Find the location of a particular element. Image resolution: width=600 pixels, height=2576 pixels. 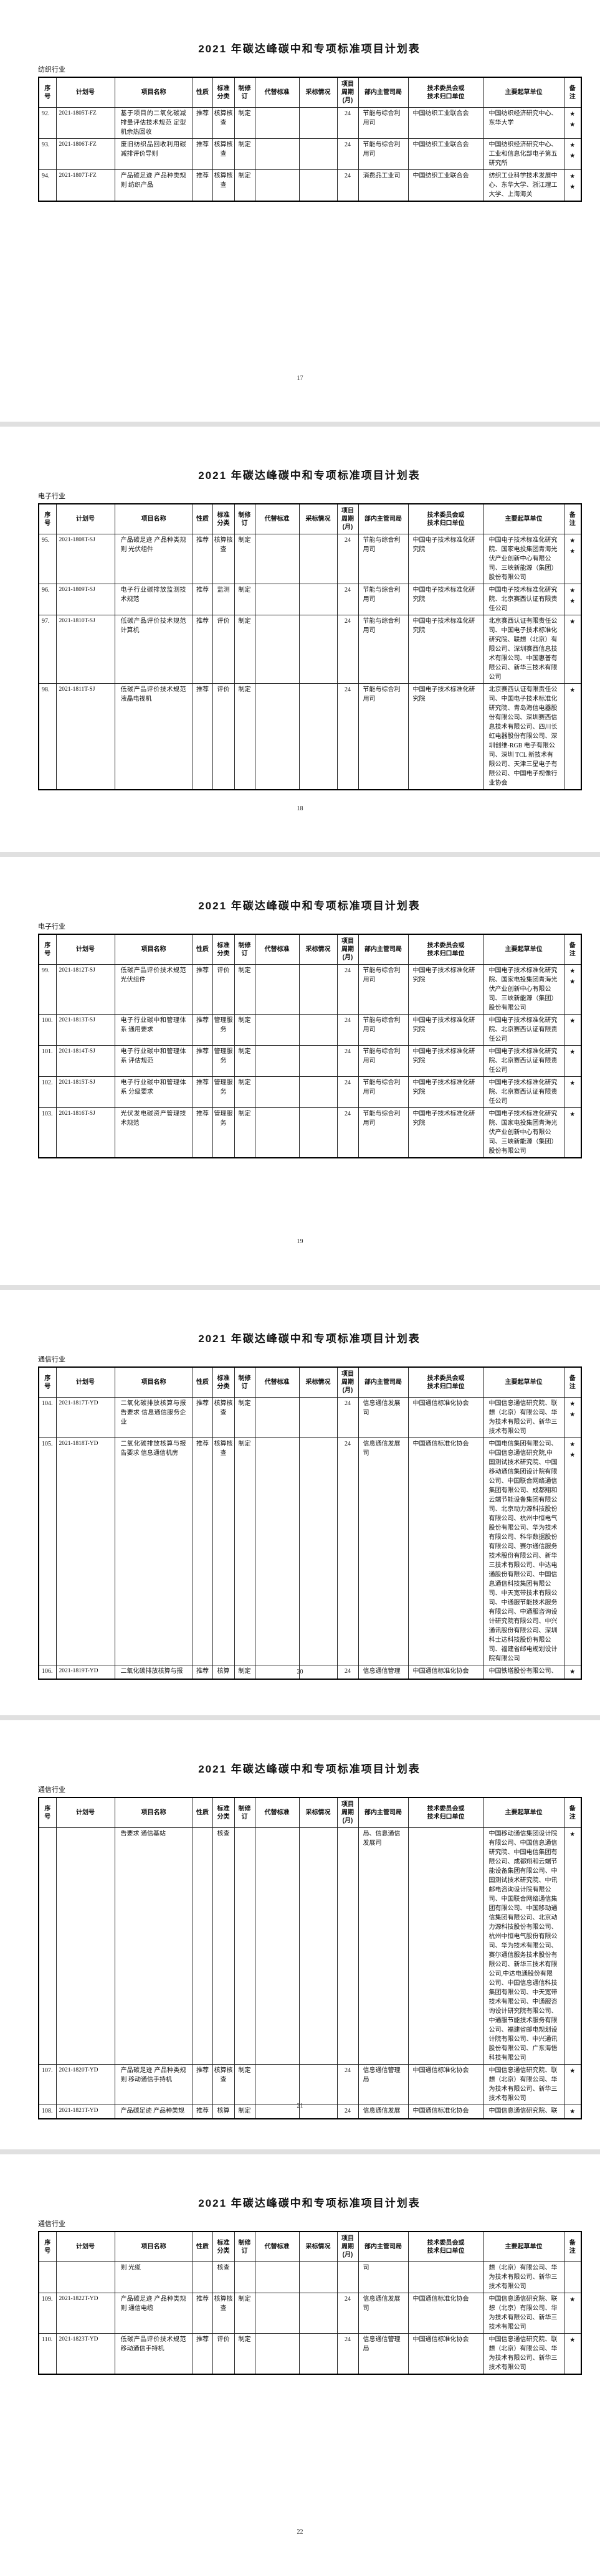

col-header-cycle: 项目 周期 (月) is located at coordinates (347, 519).